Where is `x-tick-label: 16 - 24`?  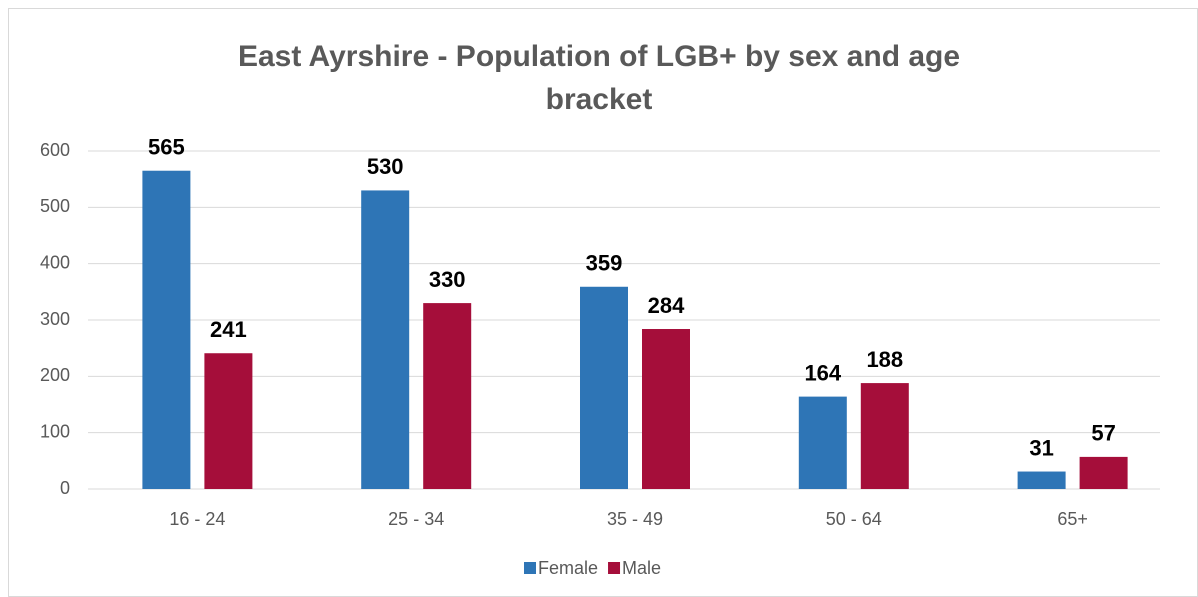
x-tick-label: 16 - 24 is located at coordinates (197, 519).